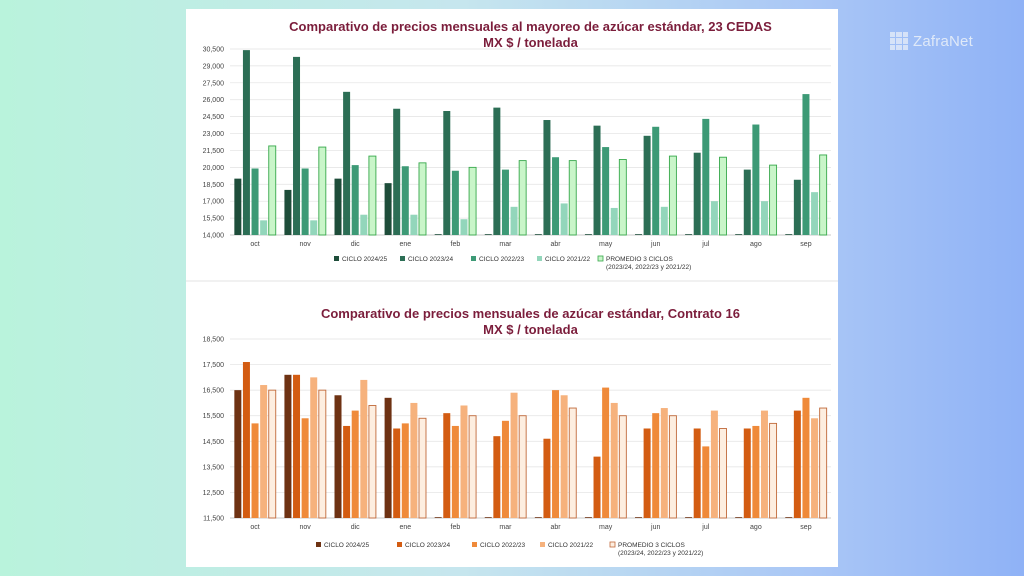 This screenshot has width=1024, height=576. What do you see at coordinates (568, 259) in the screenshot?
I see `legend-label: CICLO 2021/22` at bounding box center [568, 259].